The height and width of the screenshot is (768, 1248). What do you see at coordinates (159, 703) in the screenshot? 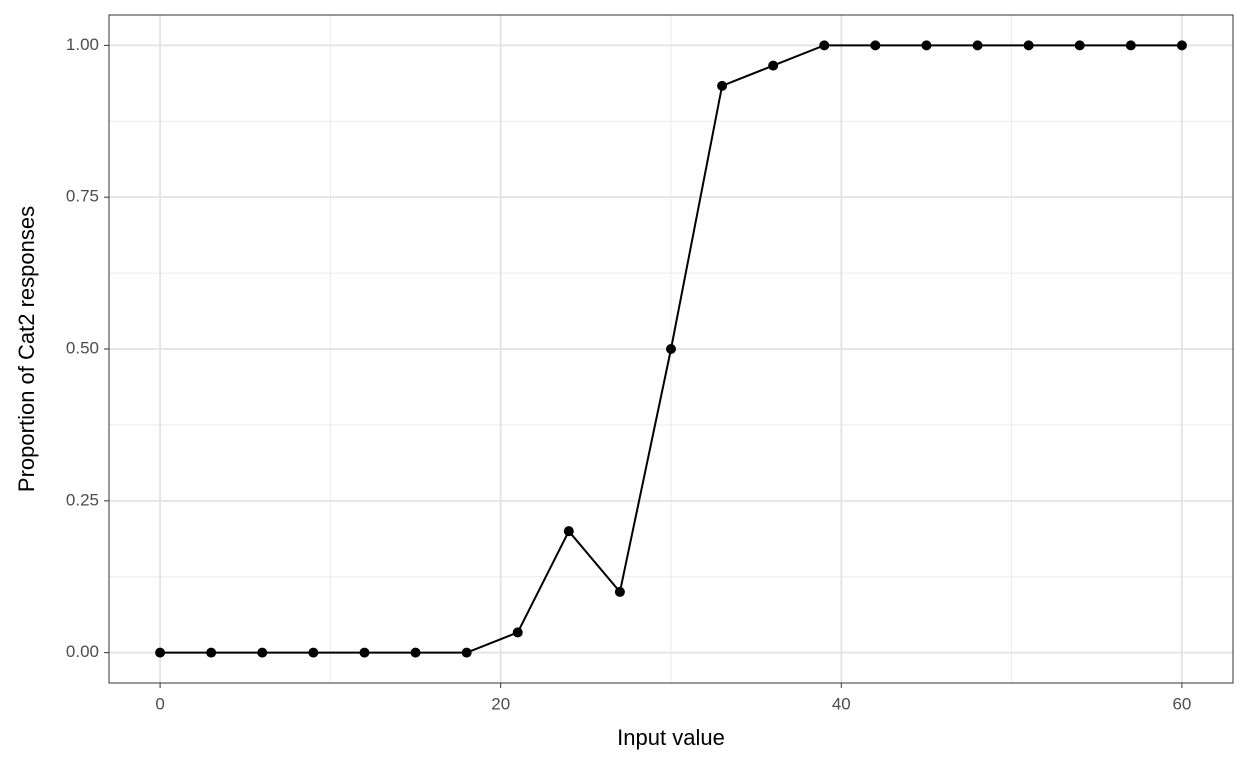
I see `x-tick-label: 0` at bounding box center [159, 703].